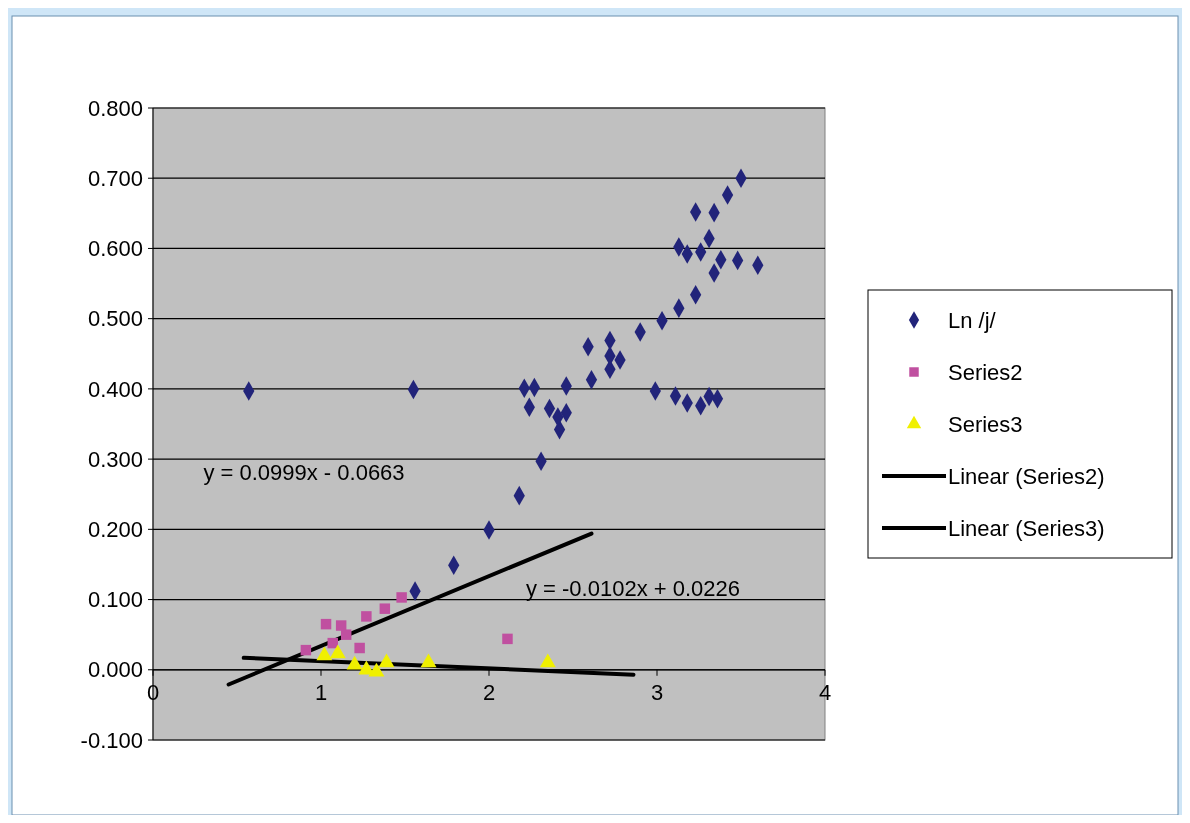  I want to click on y-tick-label: 0.200, so click(115, 530).